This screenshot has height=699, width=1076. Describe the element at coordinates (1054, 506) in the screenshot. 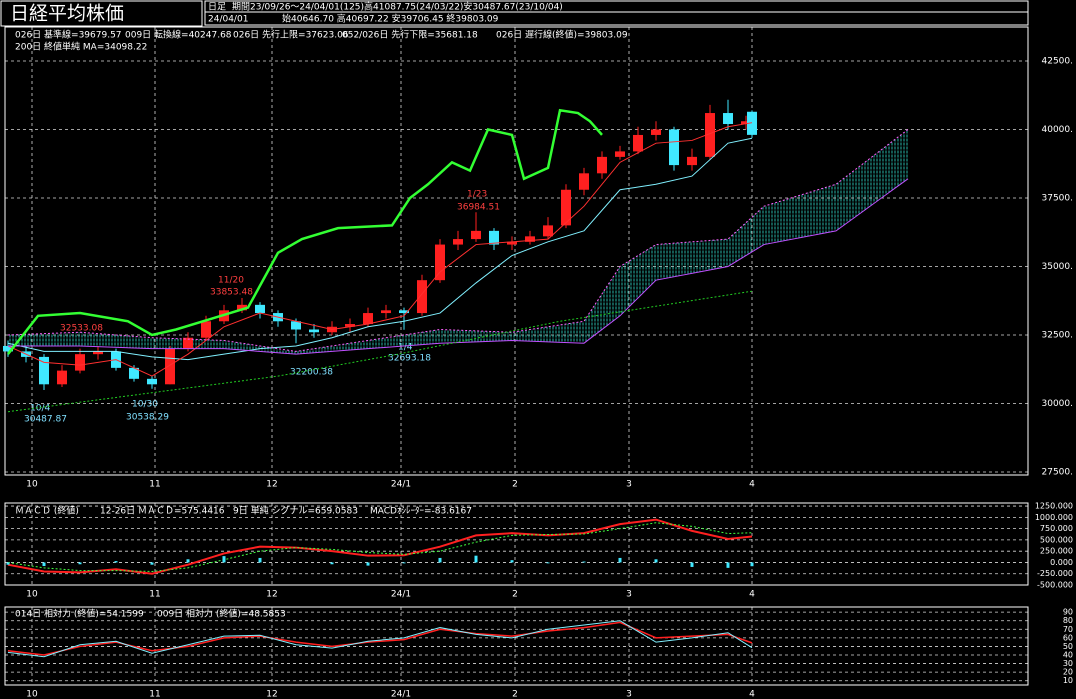

I see `y-tick-label: 1250.000` at that location.